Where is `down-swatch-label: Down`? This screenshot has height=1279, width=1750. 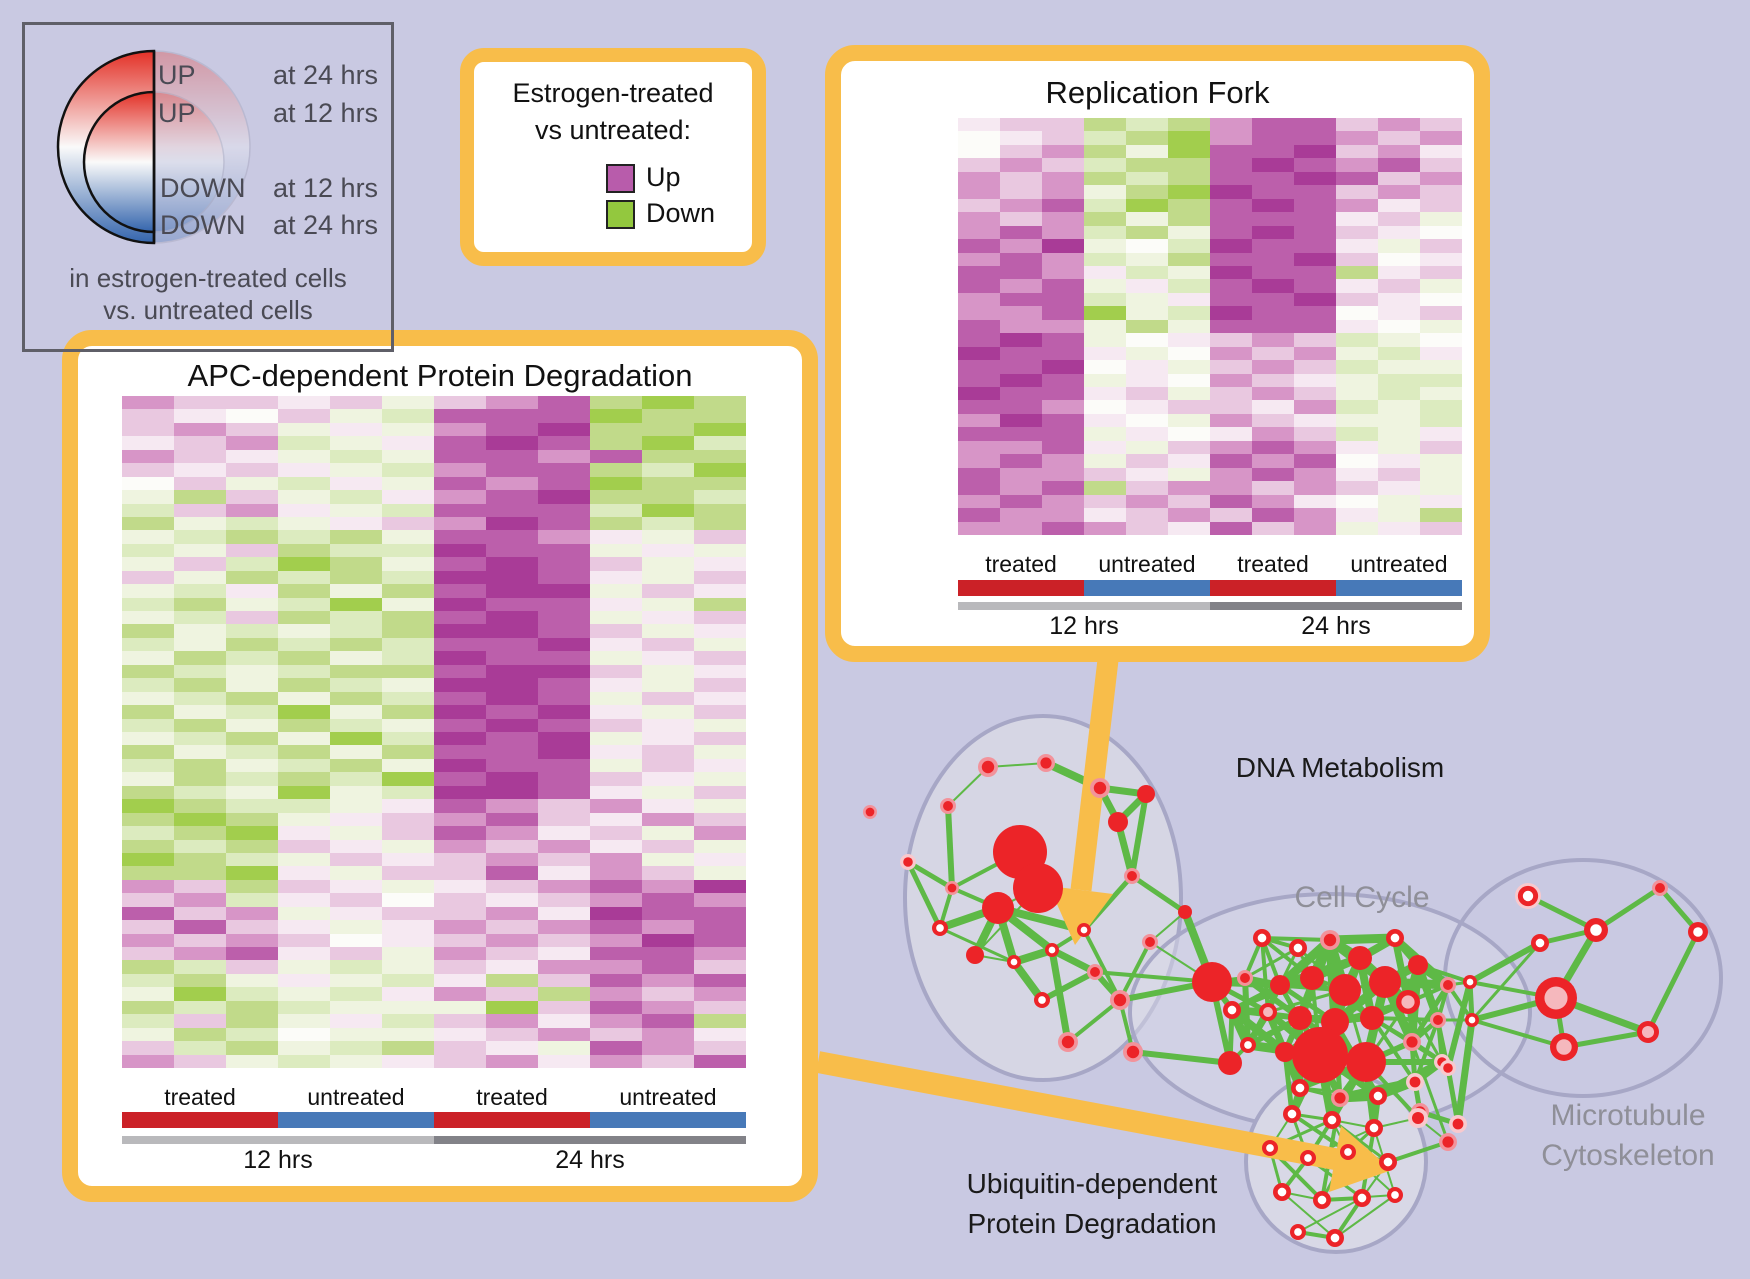 down-swatch-label: Down is located at coordinates (681, 213).